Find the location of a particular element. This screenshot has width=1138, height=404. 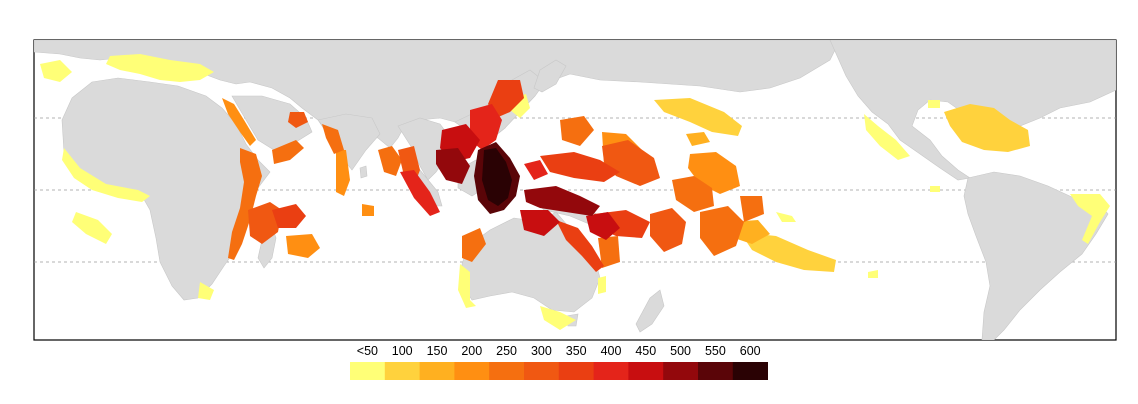

legend-label: 400 is located at coordinates (611, 351).